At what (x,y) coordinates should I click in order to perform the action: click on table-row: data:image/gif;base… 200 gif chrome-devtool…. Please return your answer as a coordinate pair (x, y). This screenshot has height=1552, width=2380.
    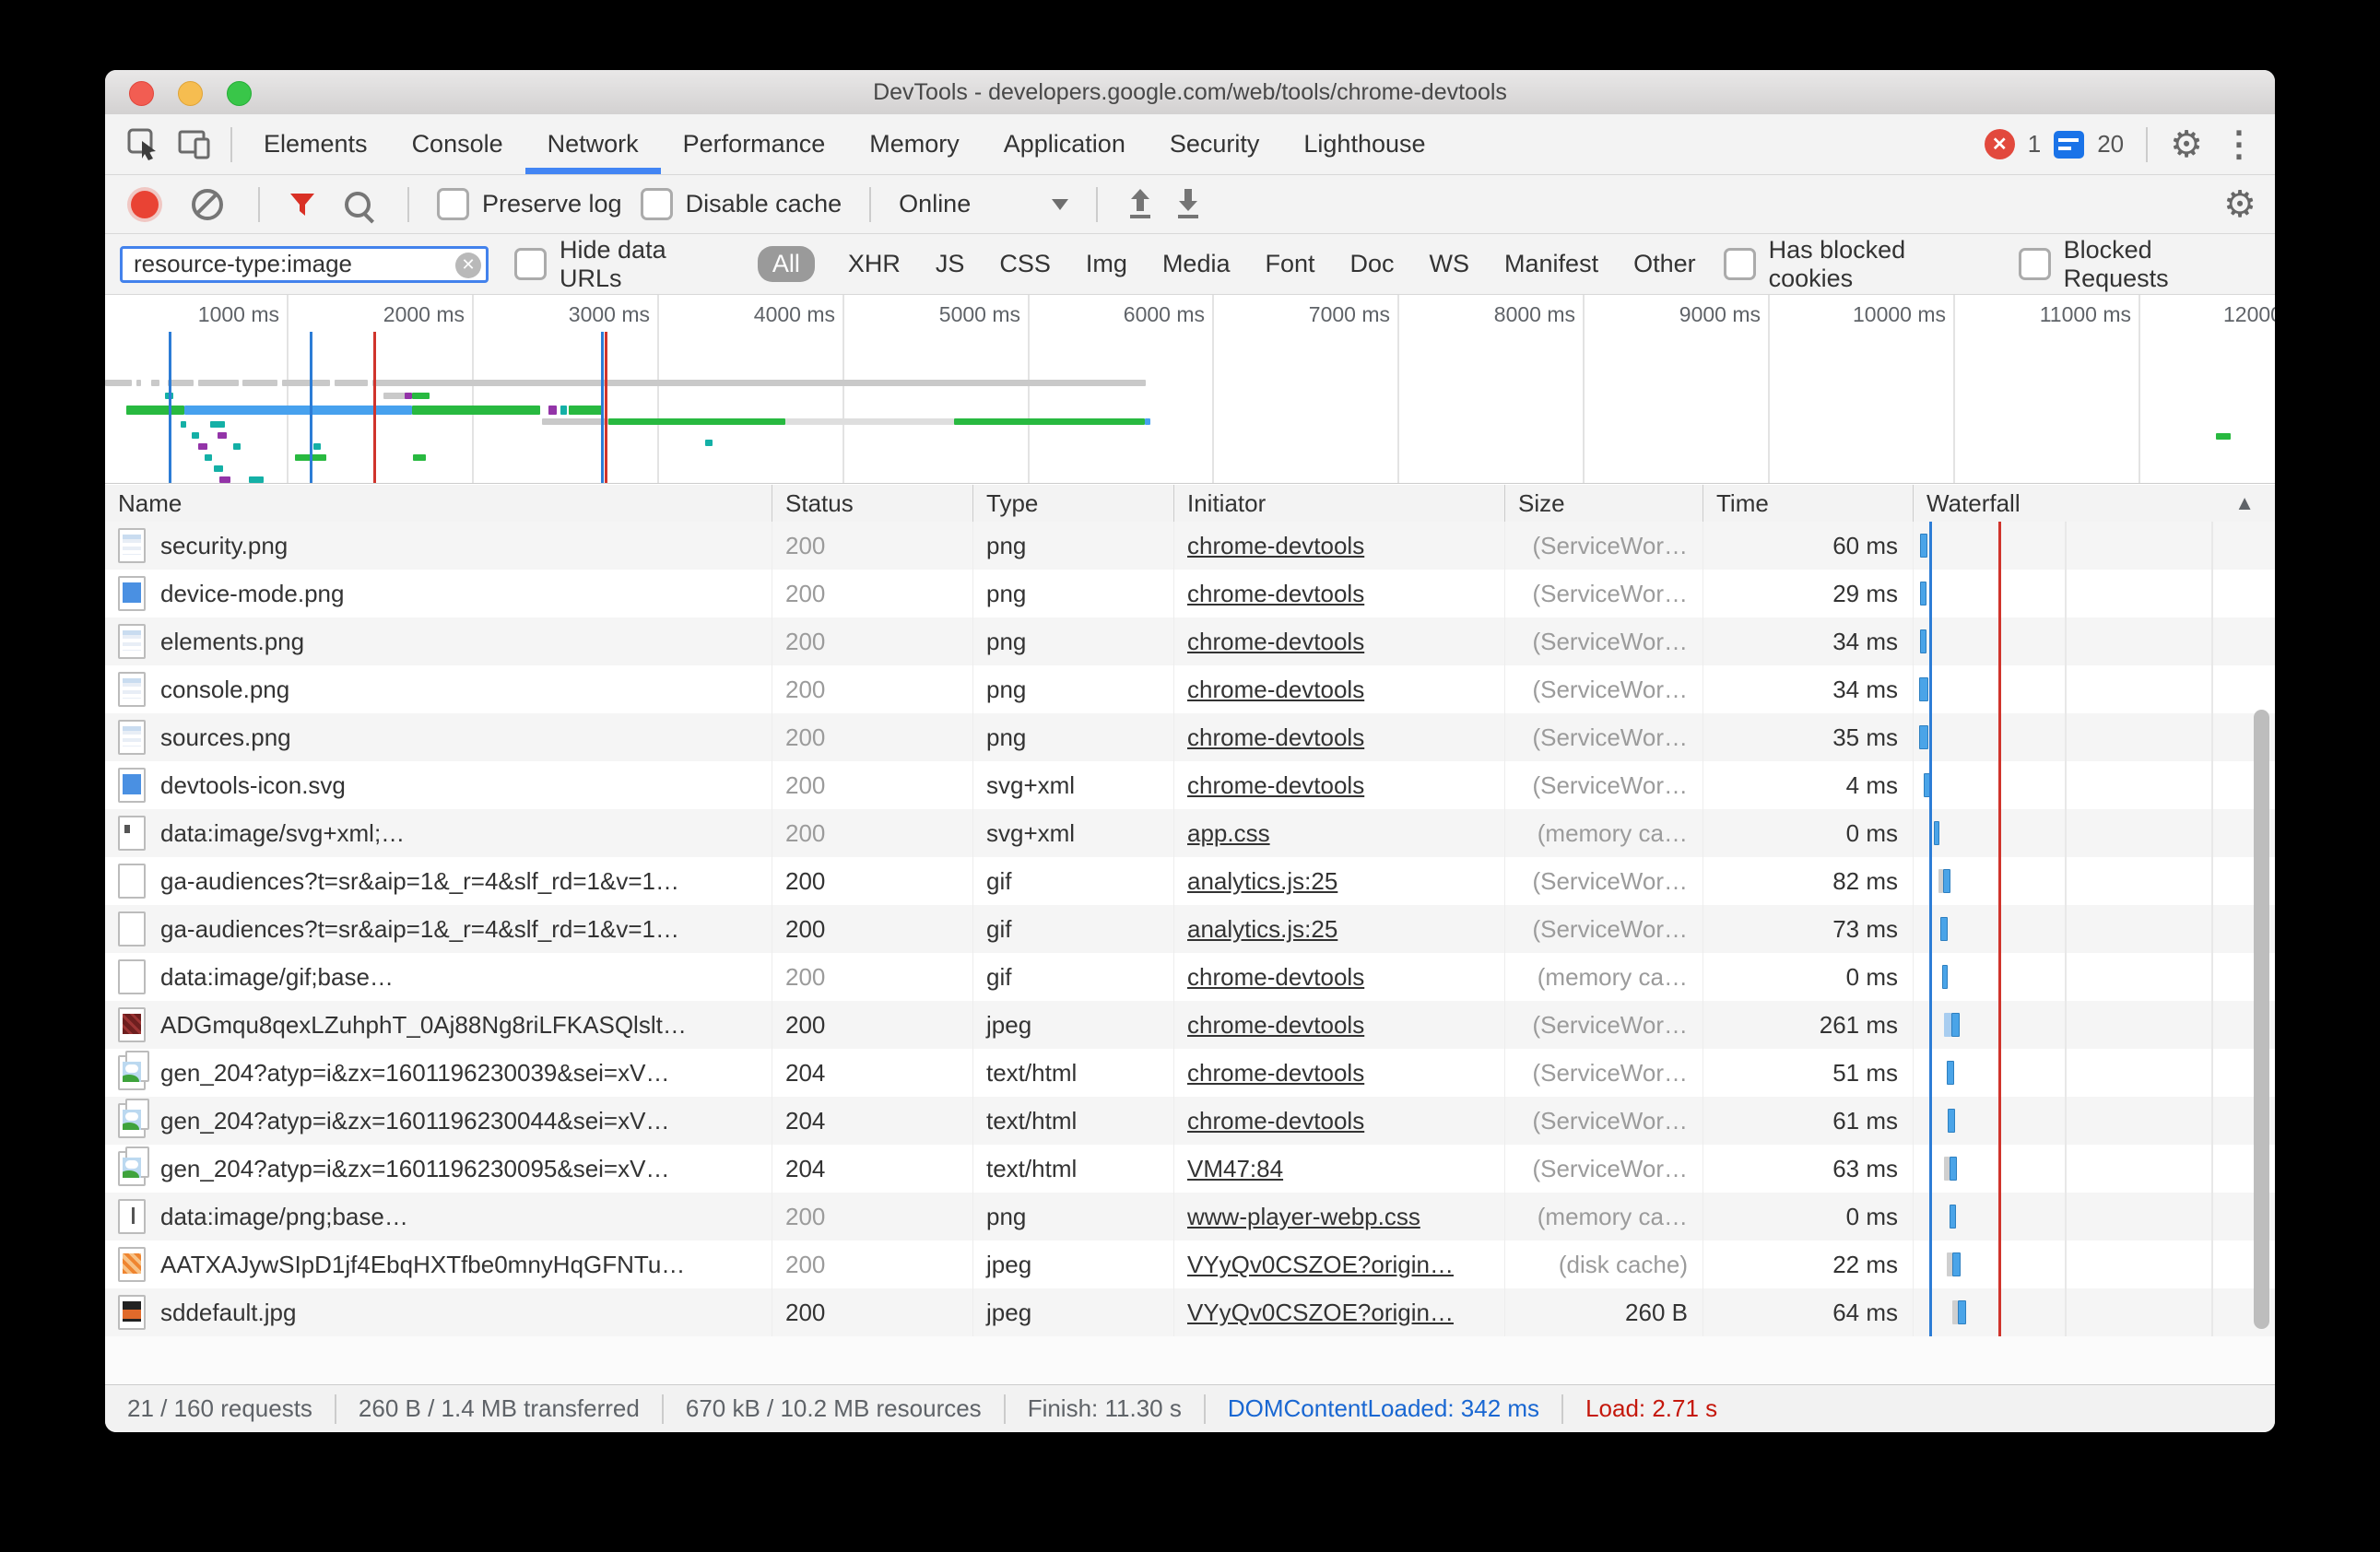
    Looking at the image, I should click on (1190, 977).